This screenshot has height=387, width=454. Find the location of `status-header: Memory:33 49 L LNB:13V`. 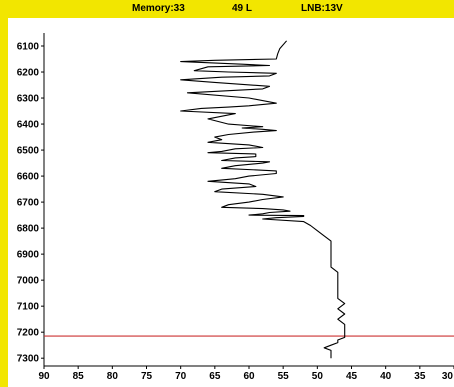

status-header: Memory:33 49 L LNB:13V is located at coordinates (227, 9).